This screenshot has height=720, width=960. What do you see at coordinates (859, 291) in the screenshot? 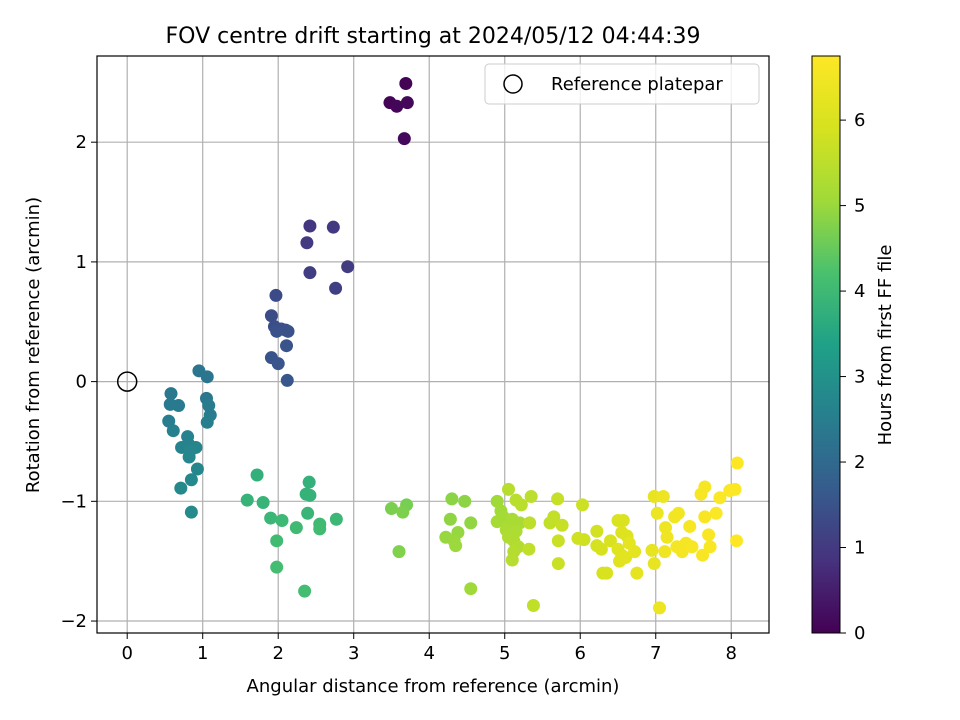
I see `colorbar-tick-label: 4` at bounding box center [859, 291].